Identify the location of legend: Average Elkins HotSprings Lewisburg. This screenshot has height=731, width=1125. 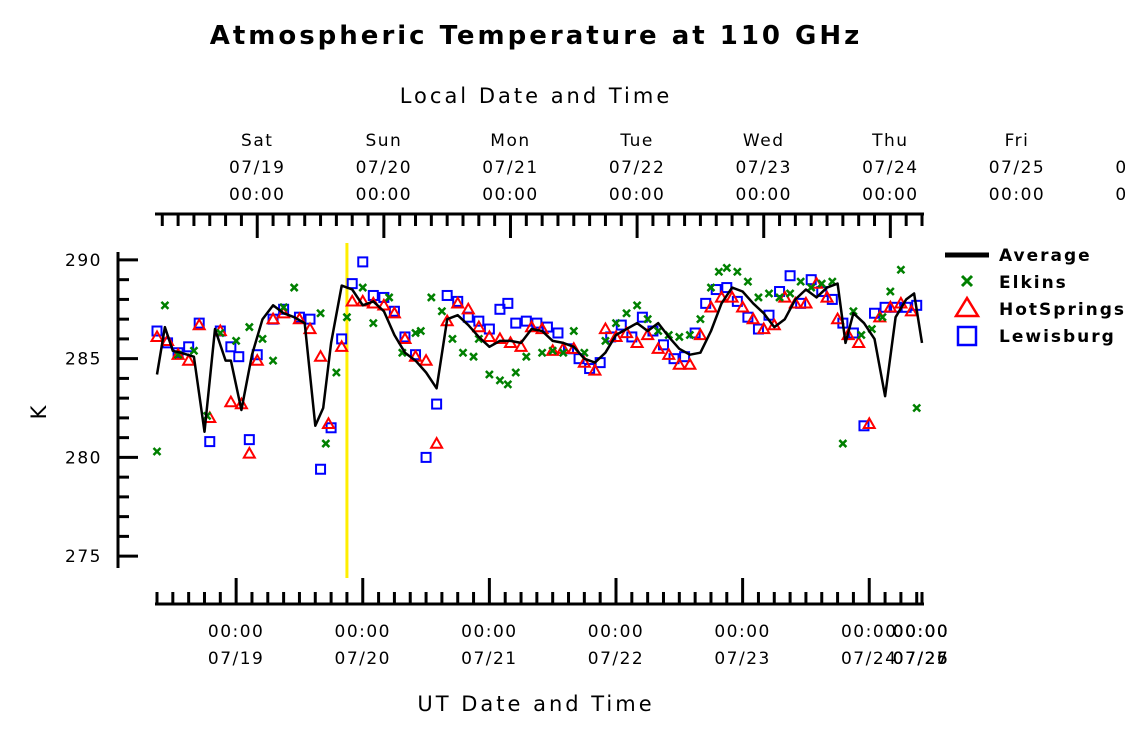
(1034, 296).